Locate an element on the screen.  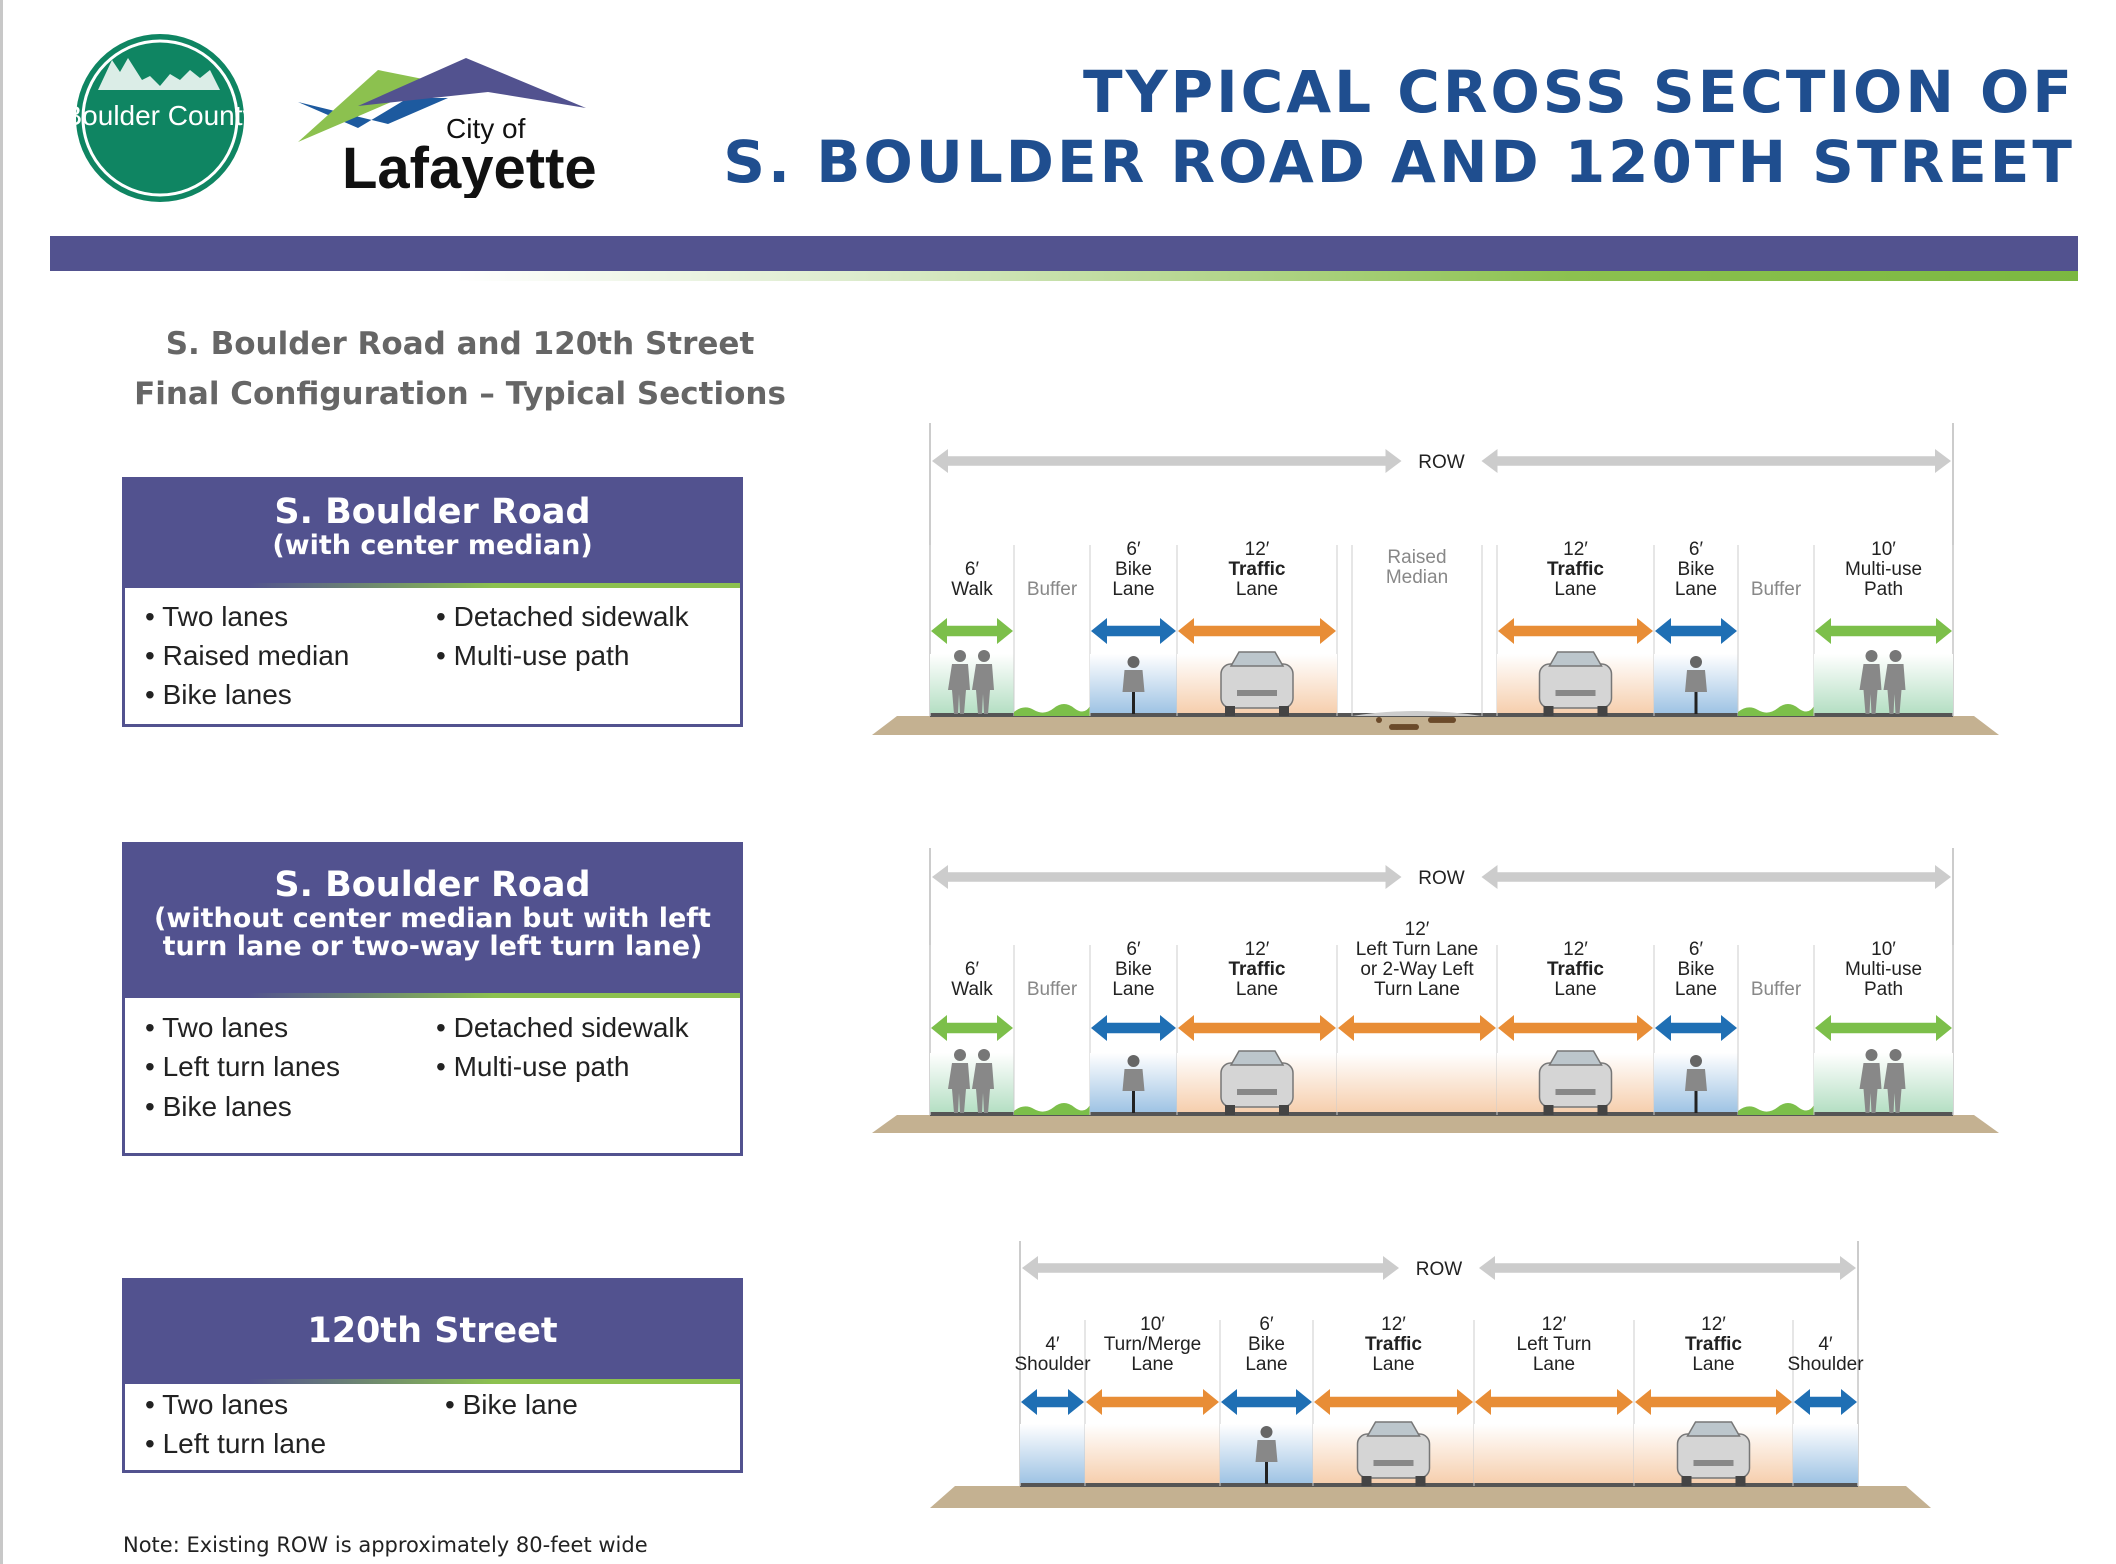
car-grille is located at coordinates (1393, 1463).